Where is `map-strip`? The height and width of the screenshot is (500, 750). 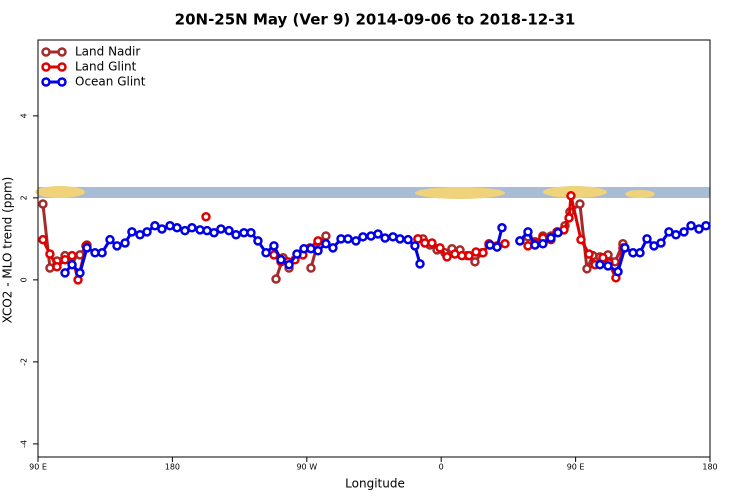
map-strip is located at coordinates (372, 192).